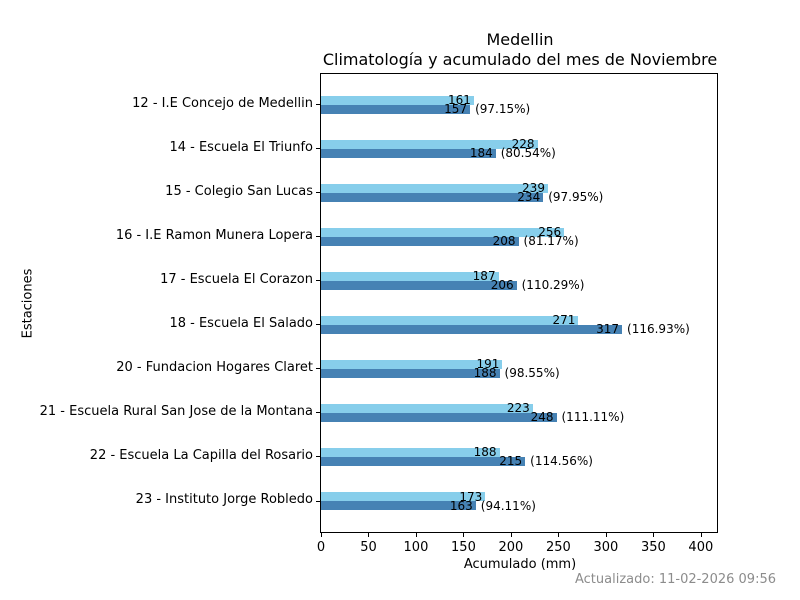 The height and width of the screenshot is (600, 800). I want to click on climatologia-bar: 161, so click(397, 100).